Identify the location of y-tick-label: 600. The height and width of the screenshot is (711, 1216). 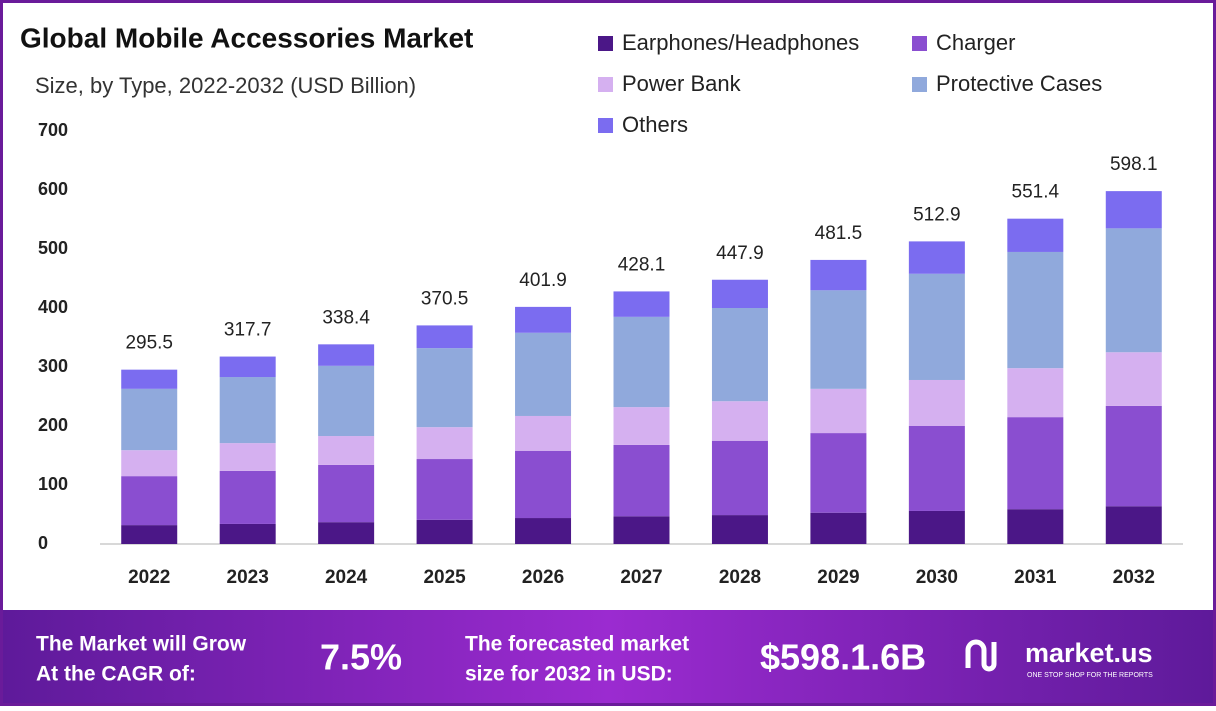
(53, 189).